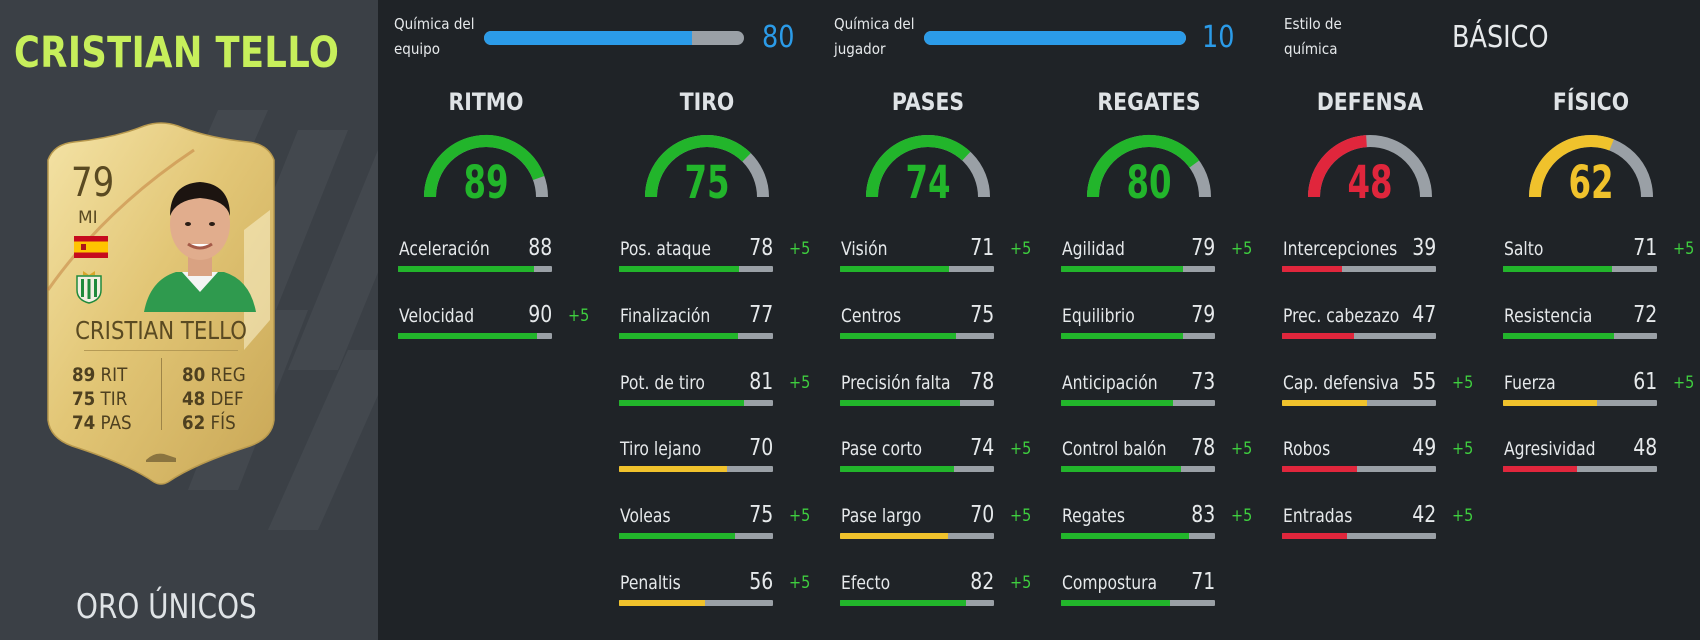  What do you see at coordinates (1202, 582) in the screenshot?
I see `attribute-value: 71` at bounding box center [1202, 582].